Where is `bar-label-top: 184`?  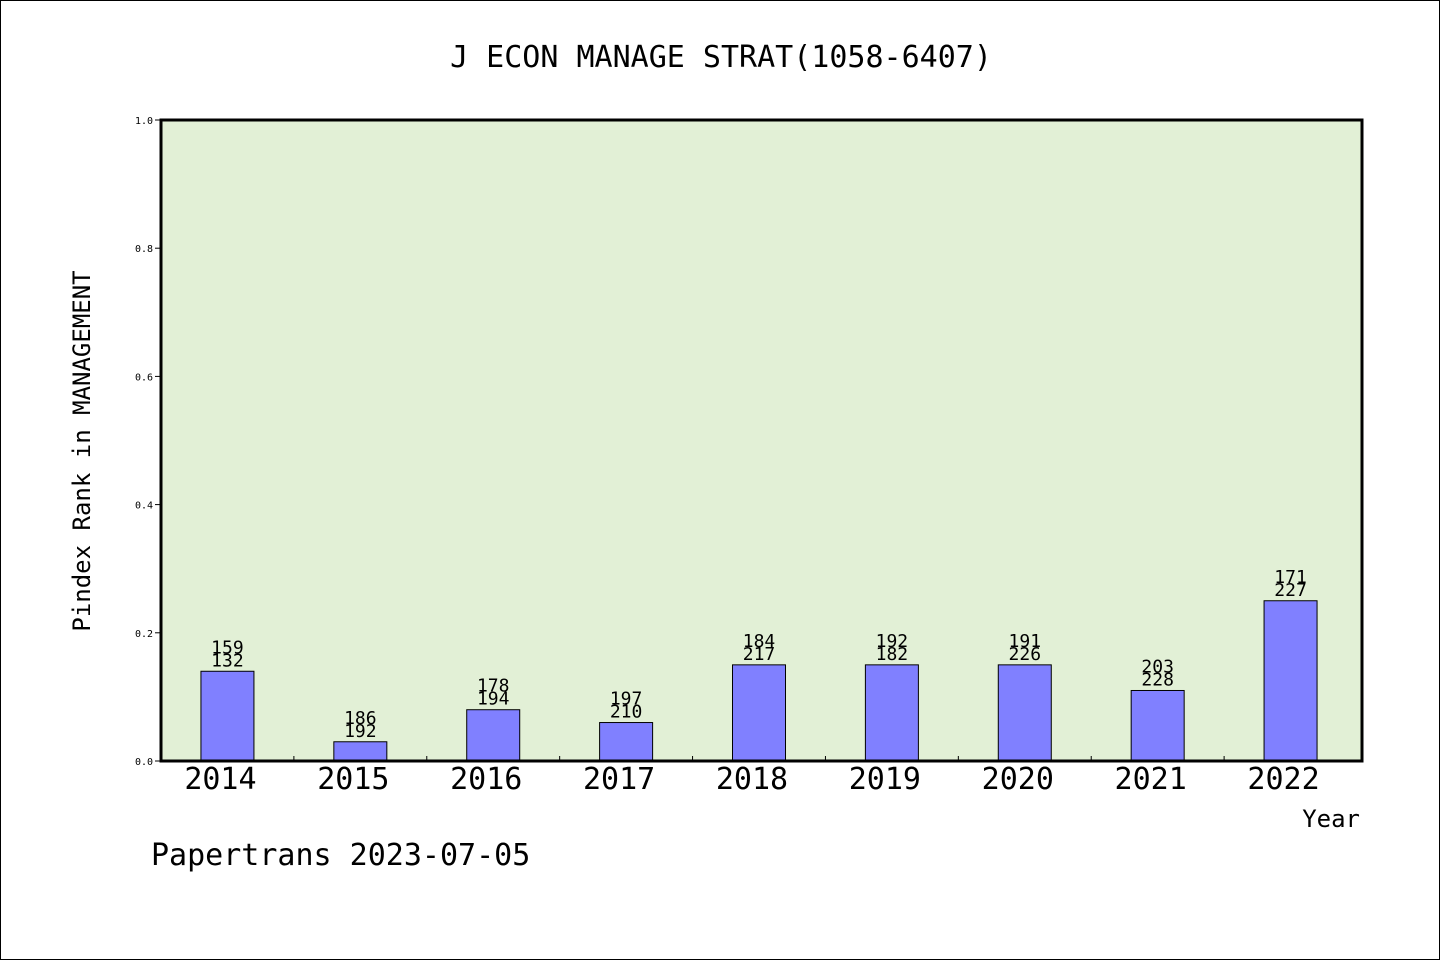
bar-label-top: 184 is located at coordinates (759, 641).